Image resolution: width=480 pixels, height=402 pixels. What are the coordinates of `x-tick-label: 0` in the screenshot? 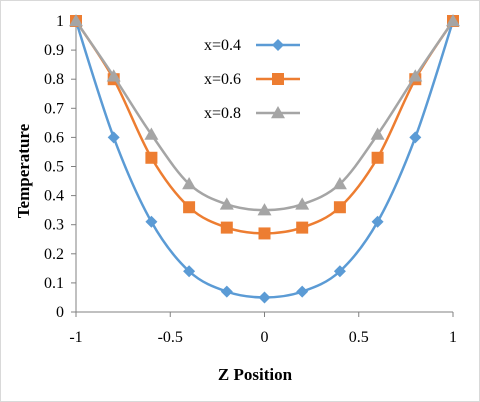 It's located at (265, 337).